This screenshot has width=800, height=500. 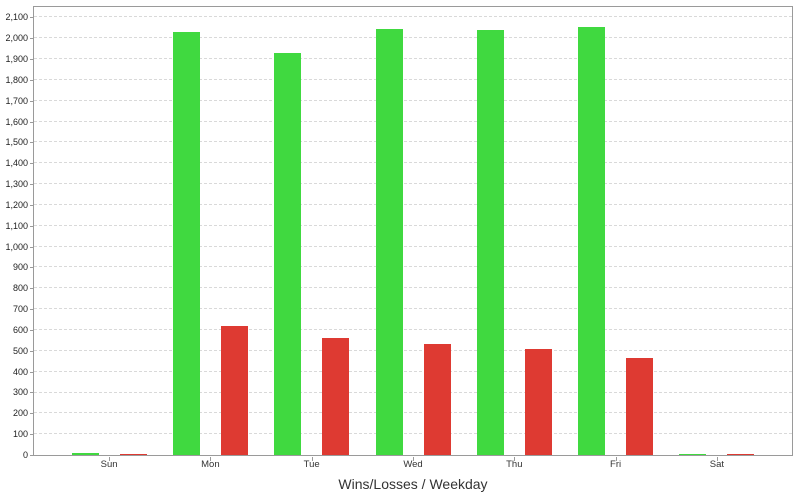 What do you see at coordinates (16, 121) in the screenshot?
I see `y-tick-label: 1,600` at bounding box center [16, 121].